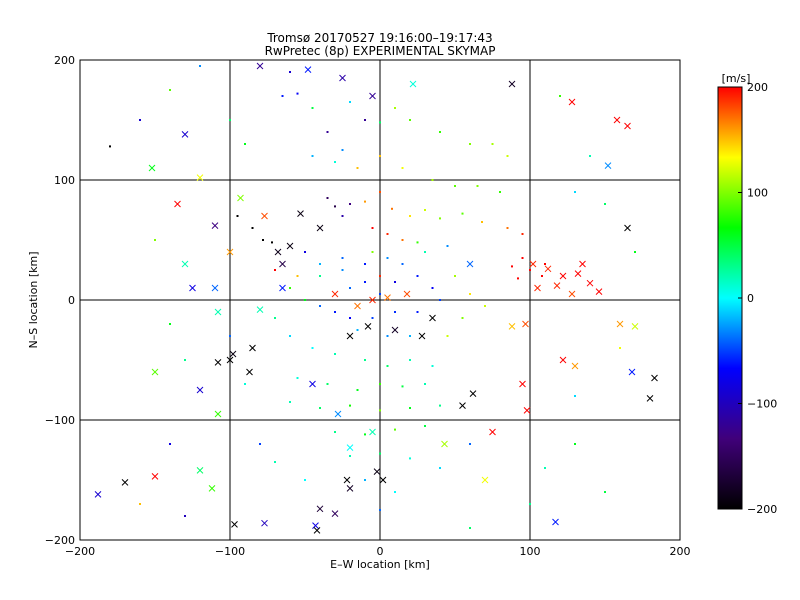  I want to click on y-axis-label: N–S location [km], so click(33, 299).